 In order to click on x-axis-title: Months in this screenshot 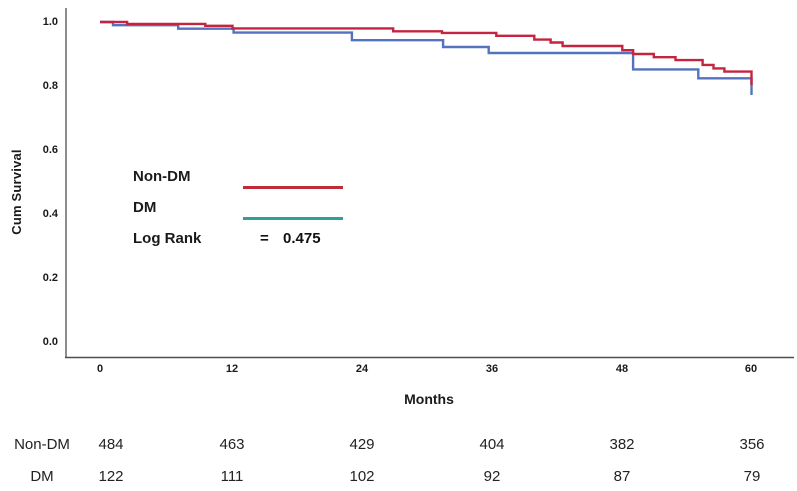, I will do `click(429, 399)`.